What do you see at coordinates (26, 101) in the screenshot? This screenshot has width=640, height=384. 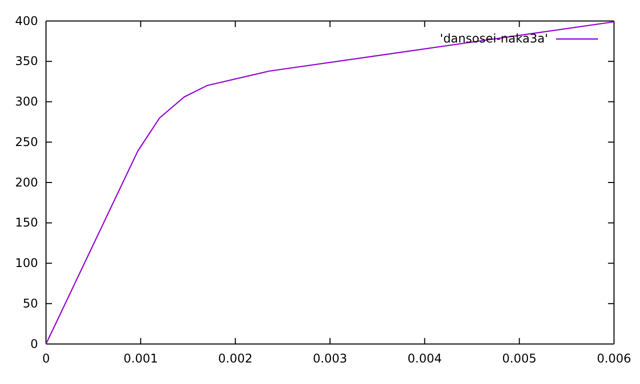 I see `y-tick-label: 300` at bounding box center [26, 101].